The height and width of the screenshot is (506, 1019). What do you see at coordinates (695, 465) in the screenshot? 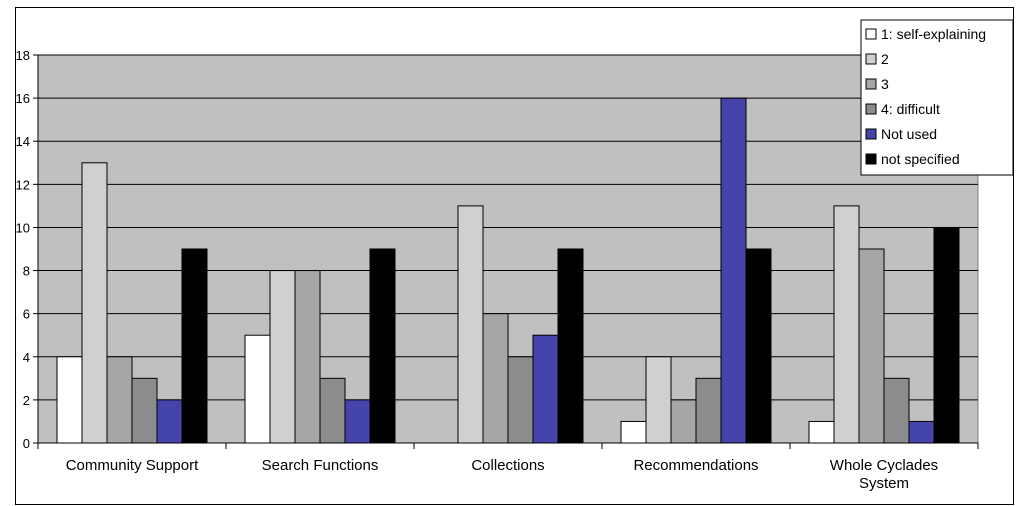
I see `x-tick-label: Recommendations` at bounding box center [695, 465].